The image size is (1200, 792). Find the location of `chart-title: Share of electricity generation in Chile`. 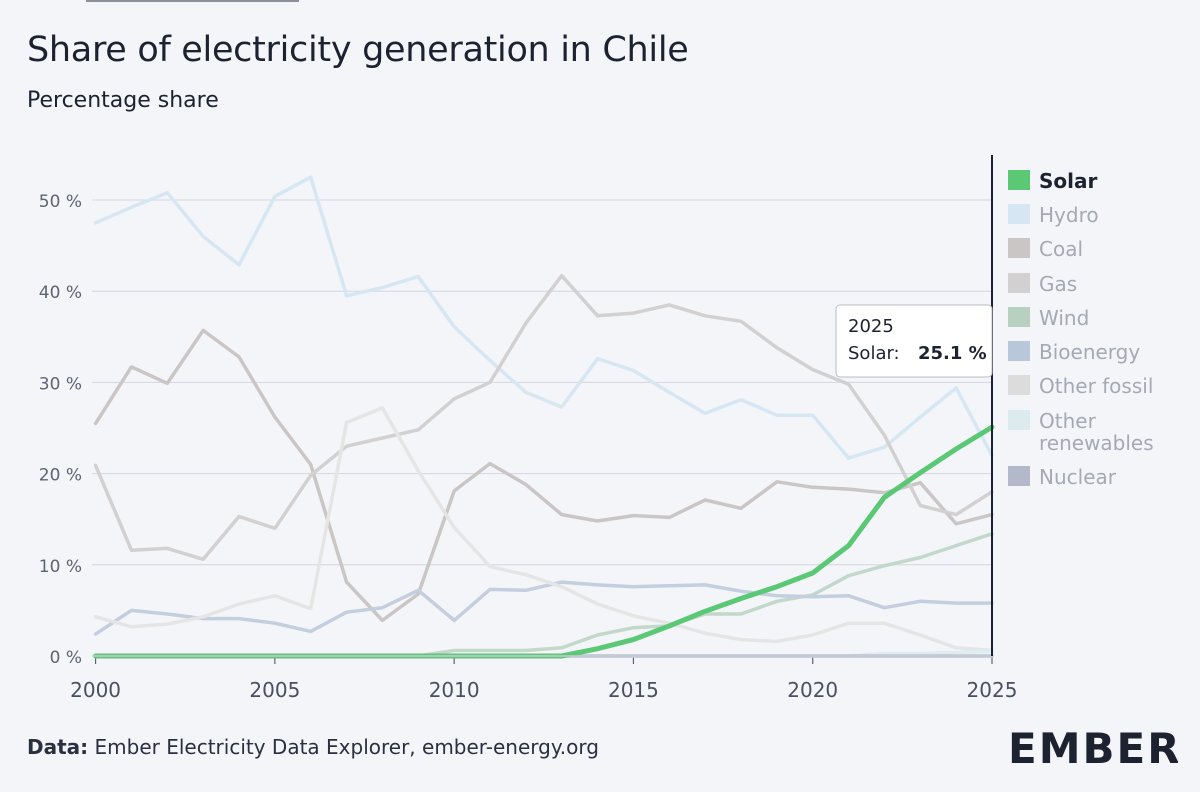

chart-title: Share of electricity generation in Chile is located at coordinates (358, 50).